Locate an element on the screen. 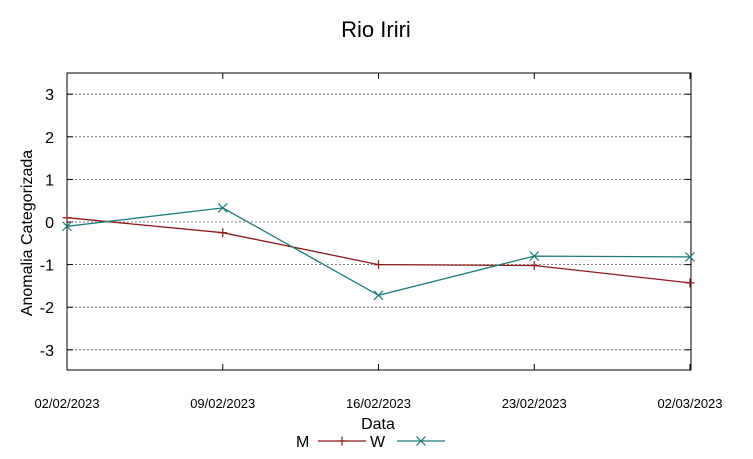  legend-label: M is located at coordinates (302, 442).